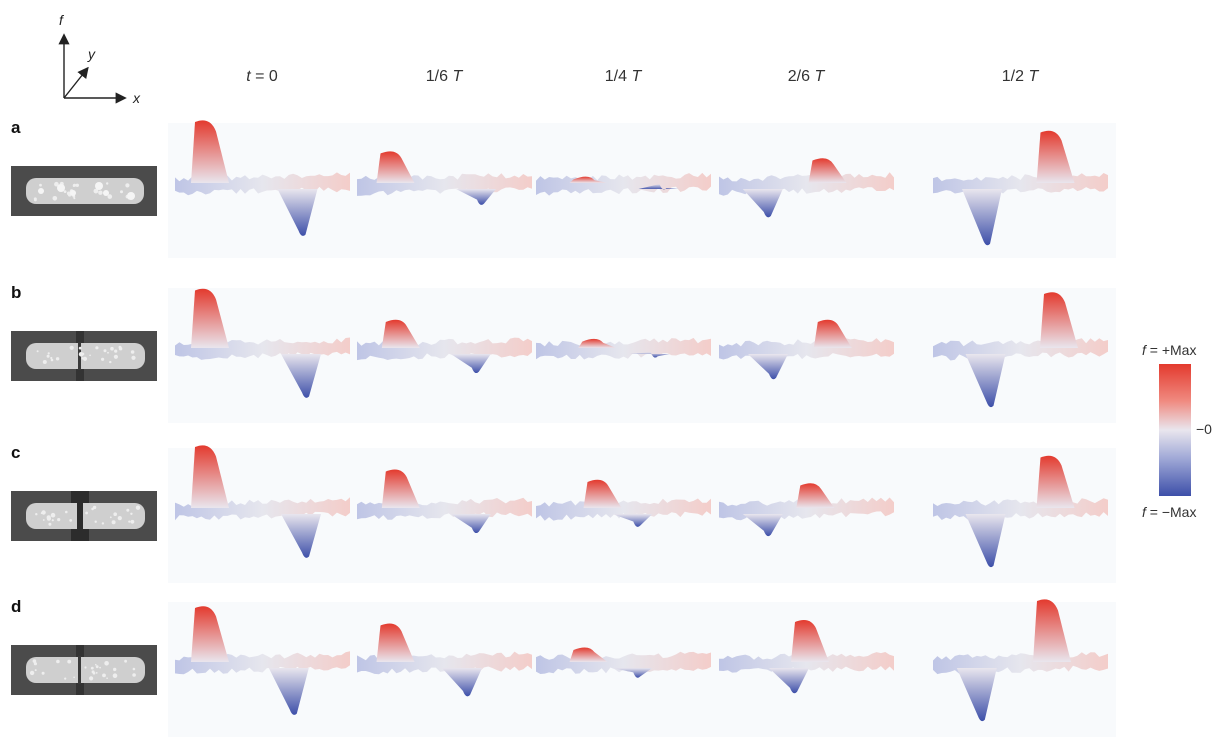 The image size is (1214, 739). I want to click on colorbar-gradient, so click(1175, 430).